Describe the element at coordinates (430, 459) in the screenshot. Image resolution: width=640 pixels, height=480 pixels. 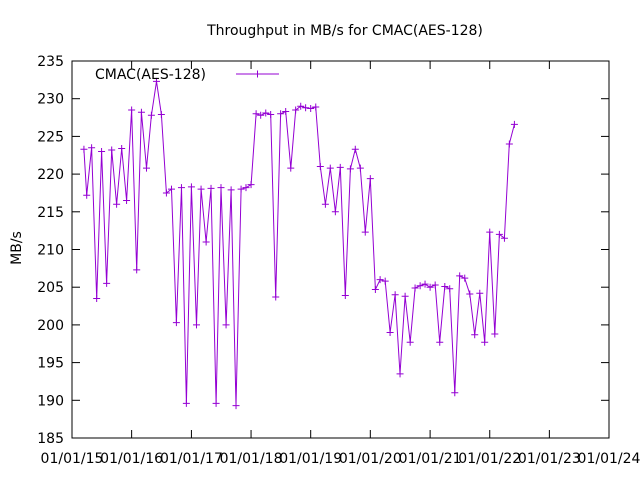
I see `x-tick-label: 01/01/21` at that location.